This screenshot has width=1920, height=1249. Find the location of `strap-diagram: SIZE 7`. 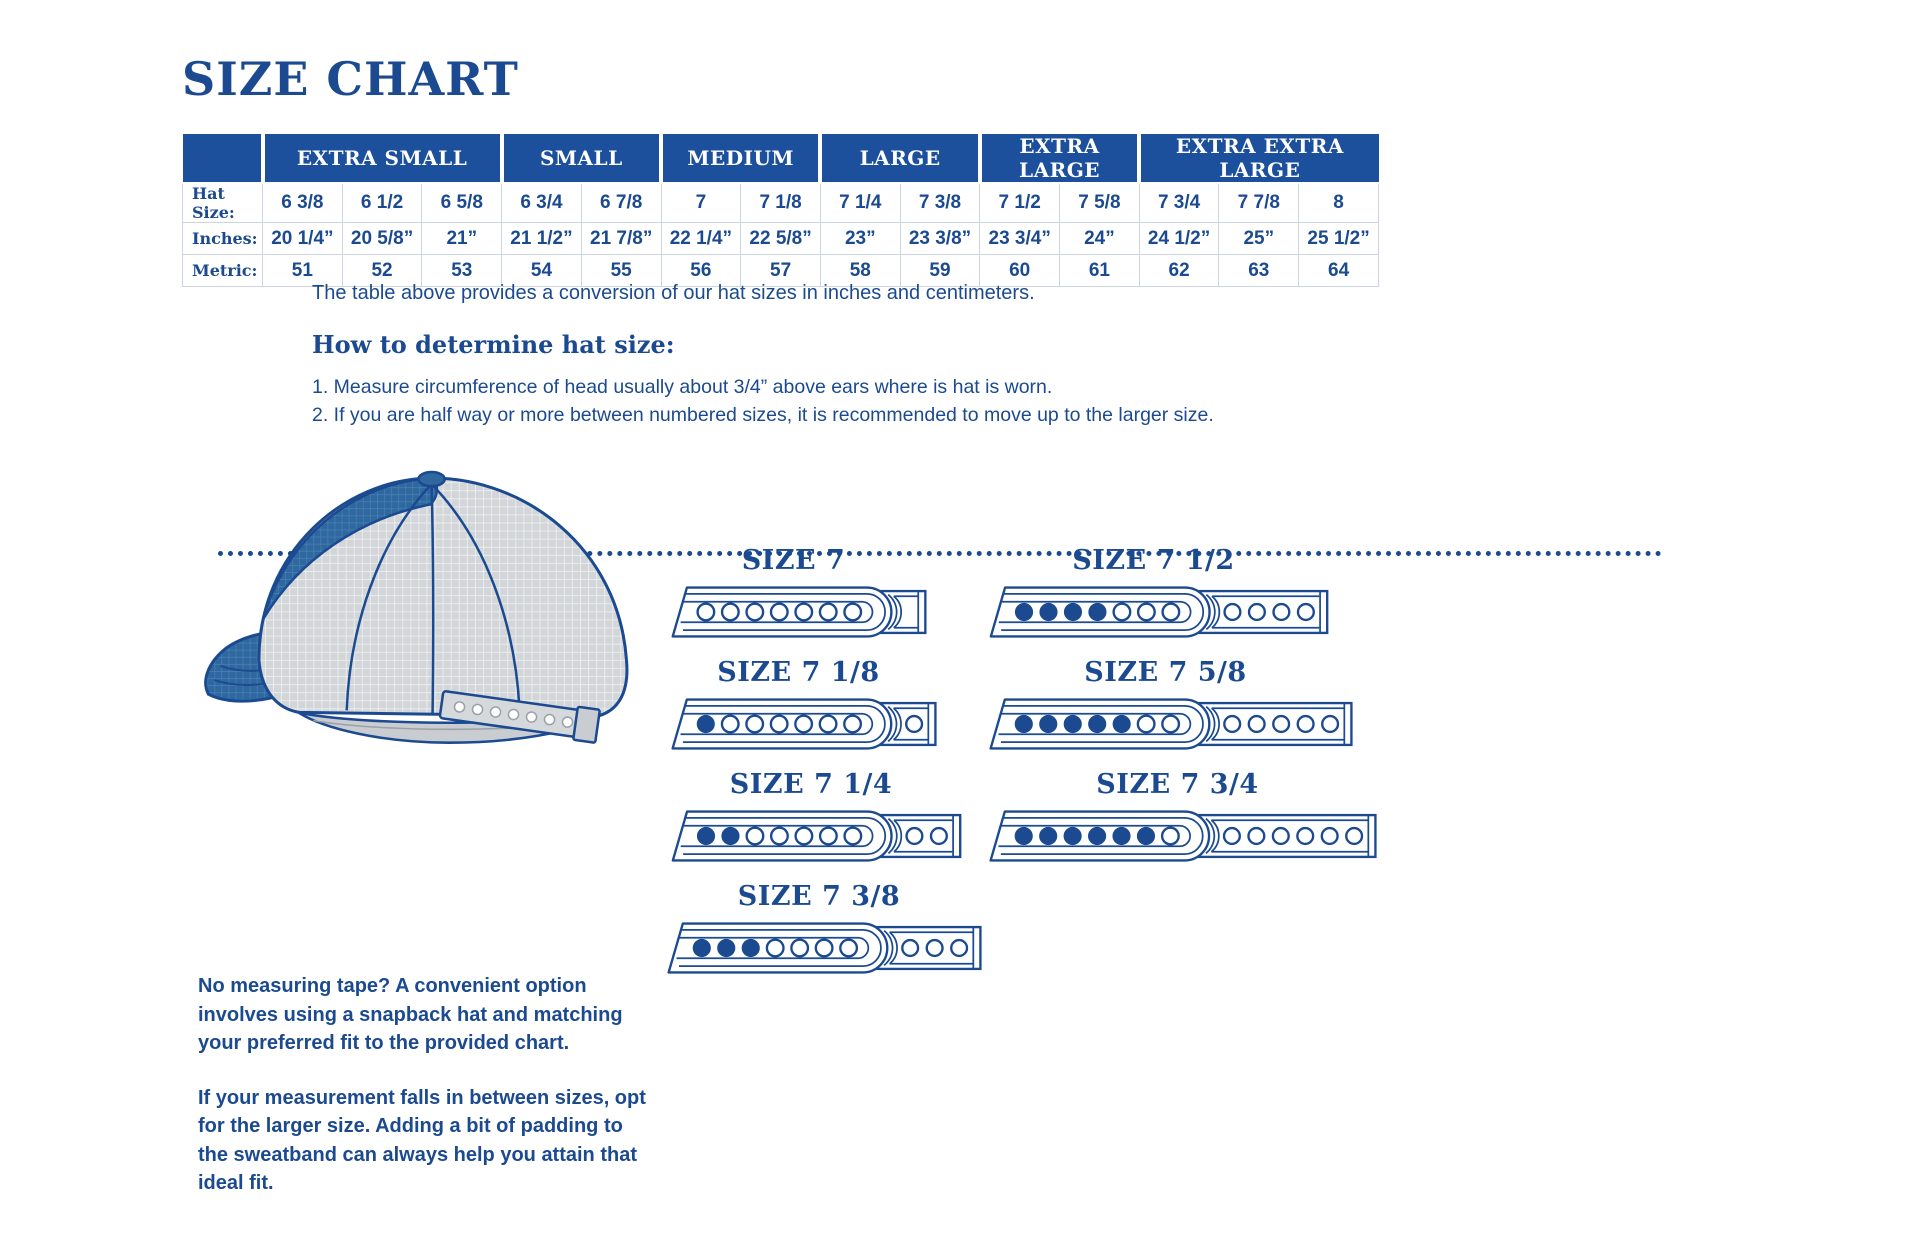

strap-diagram: SIZE 7 is located at coordinates (793, 596).